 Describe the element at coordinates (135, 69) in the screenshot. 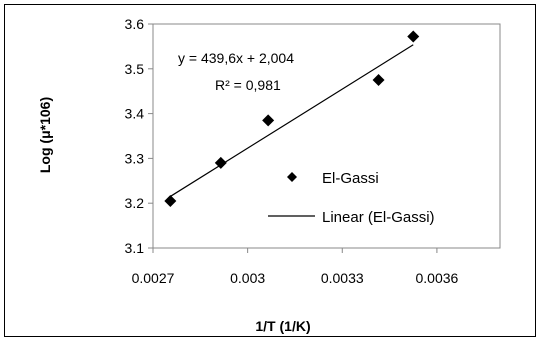

I see `y-tick-label: 3.5` at that location.